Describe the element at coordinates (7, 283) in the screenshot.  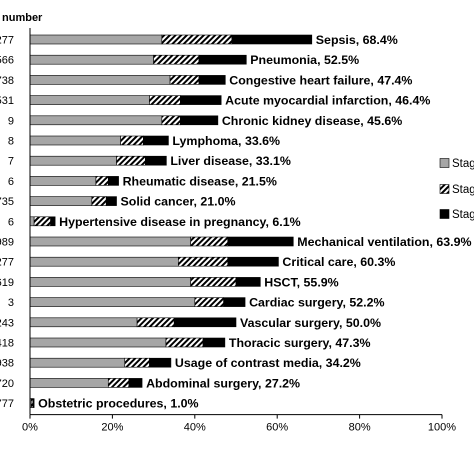
I see `row-n-label: 619` at that location.